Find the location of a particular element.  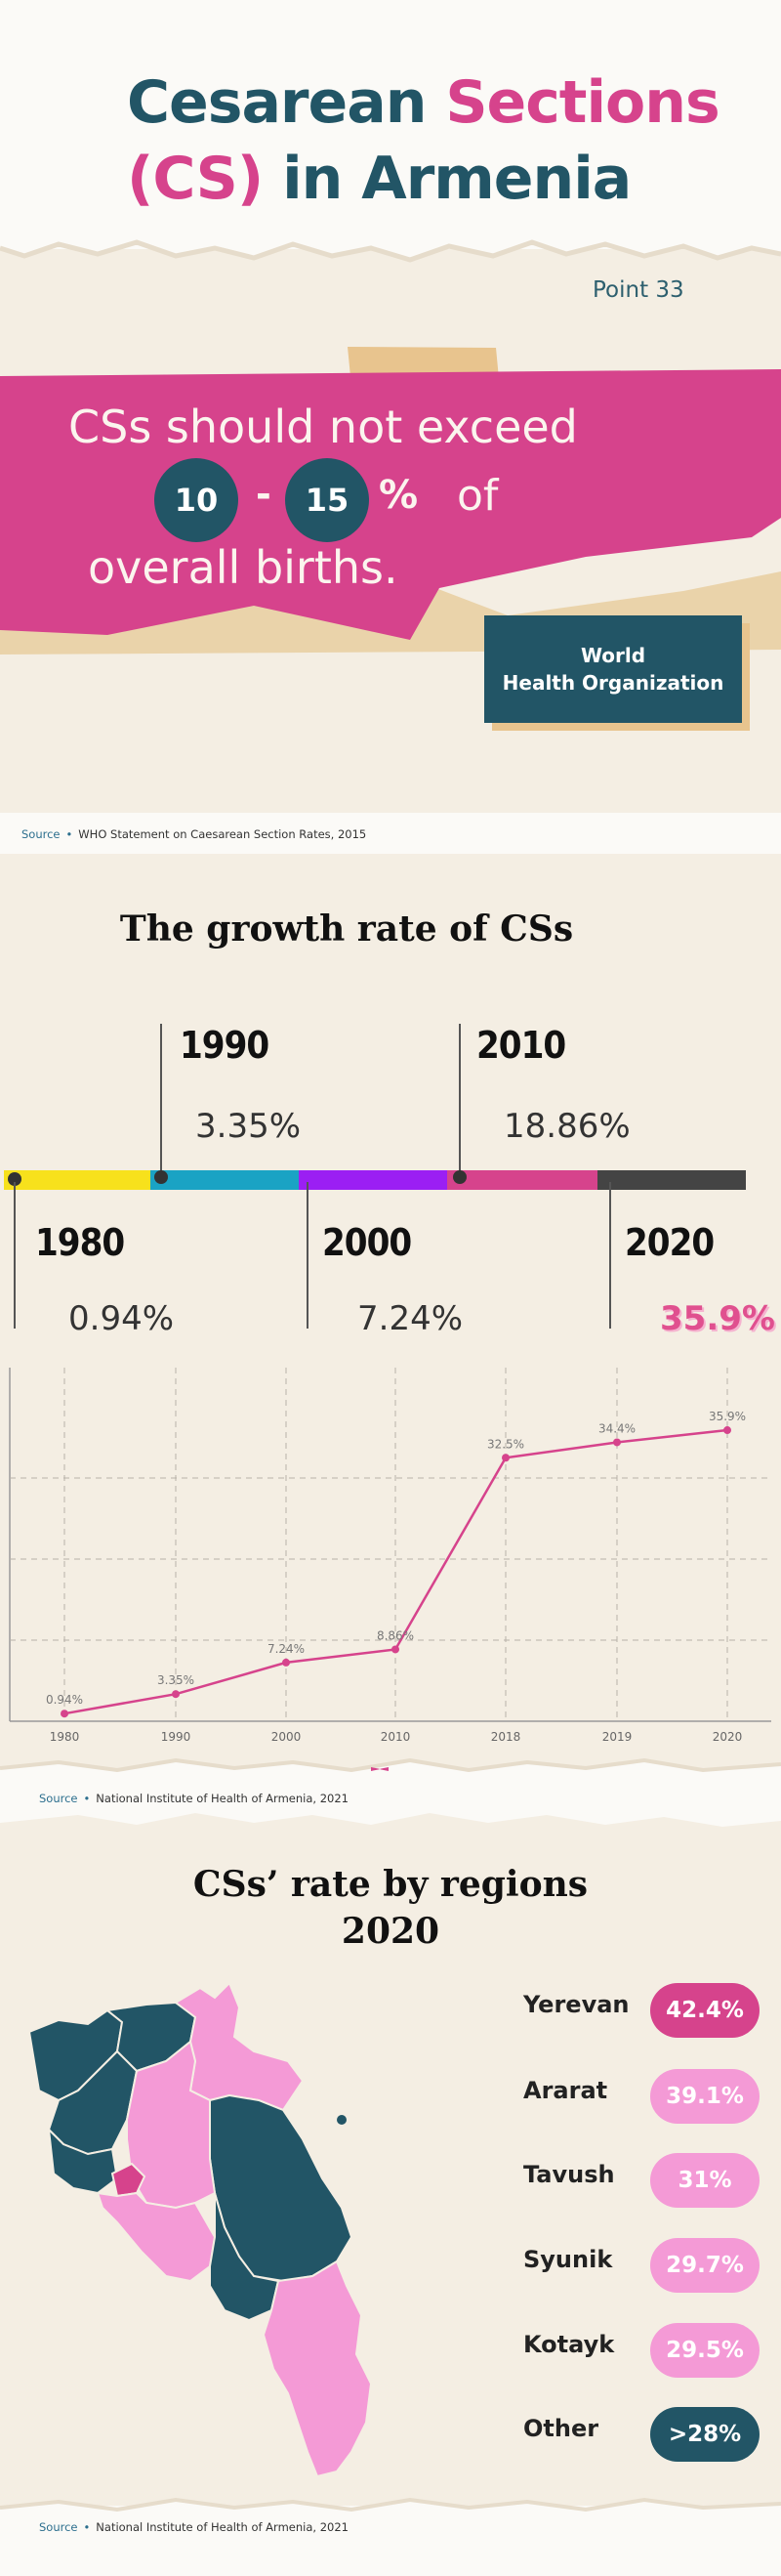

banner-number-high: 15 is located at coordinates (327, 500).